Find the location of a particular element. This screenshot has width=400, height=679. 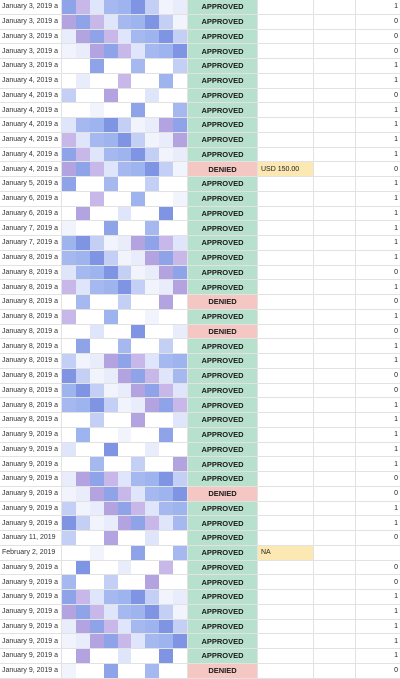

date-cell: January 4, 2019 a is located at coordinates (31, 125).